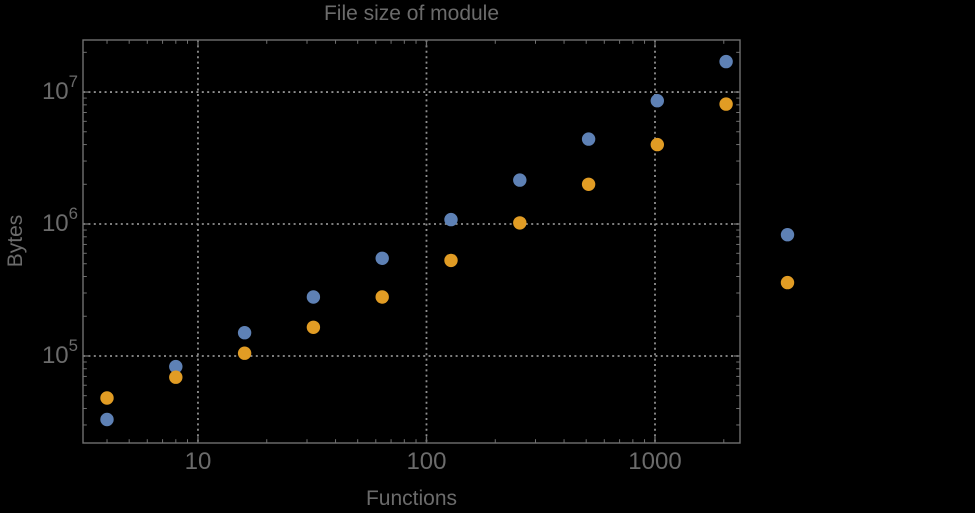  I want to click on y-tick-label: 10⁶, so click(59, 220).